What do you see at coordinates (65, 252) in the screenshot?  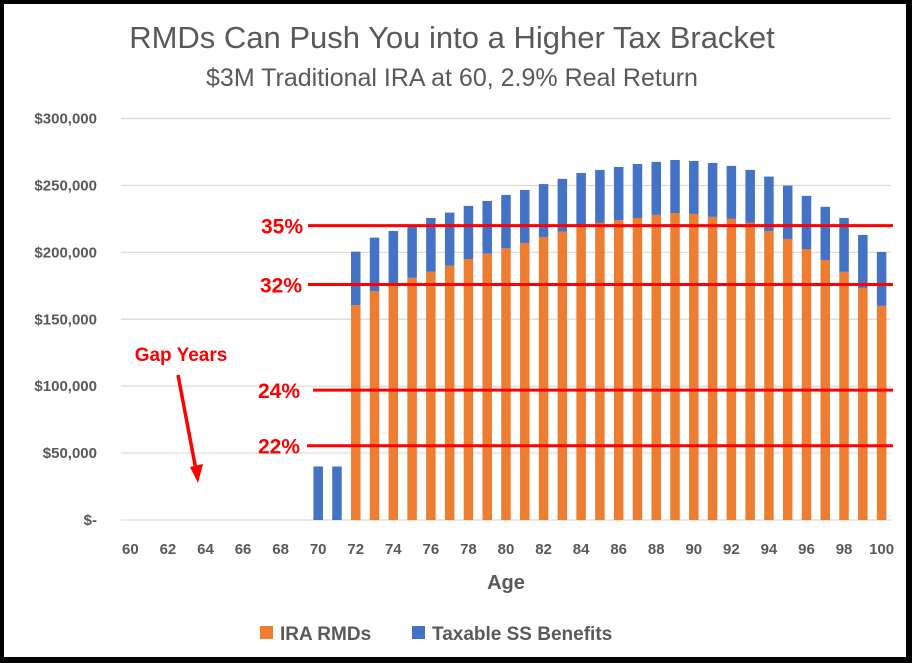 I see `y-tick-label: $200,000` at bounding box center [65, 252].